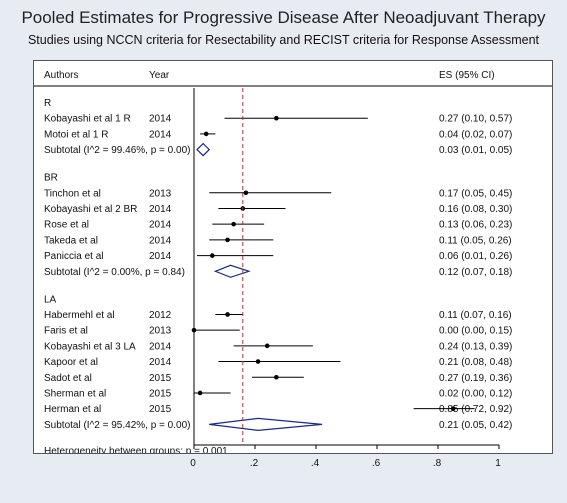 This screenshot has width=567, height=503. I want to click on header-year: Year, so click(159, 75).